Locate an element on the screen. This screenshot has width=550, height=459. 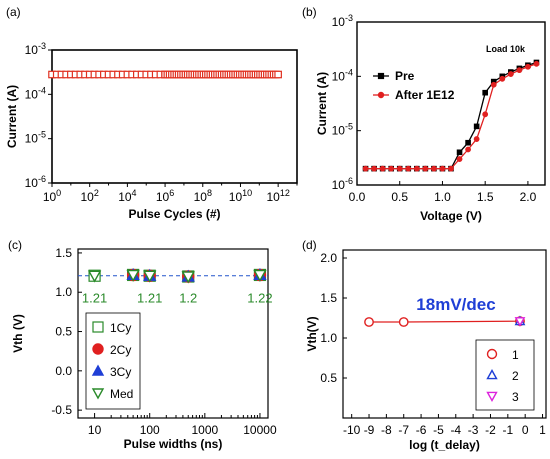
legend-label: Med is located at coordinates (121, 394).